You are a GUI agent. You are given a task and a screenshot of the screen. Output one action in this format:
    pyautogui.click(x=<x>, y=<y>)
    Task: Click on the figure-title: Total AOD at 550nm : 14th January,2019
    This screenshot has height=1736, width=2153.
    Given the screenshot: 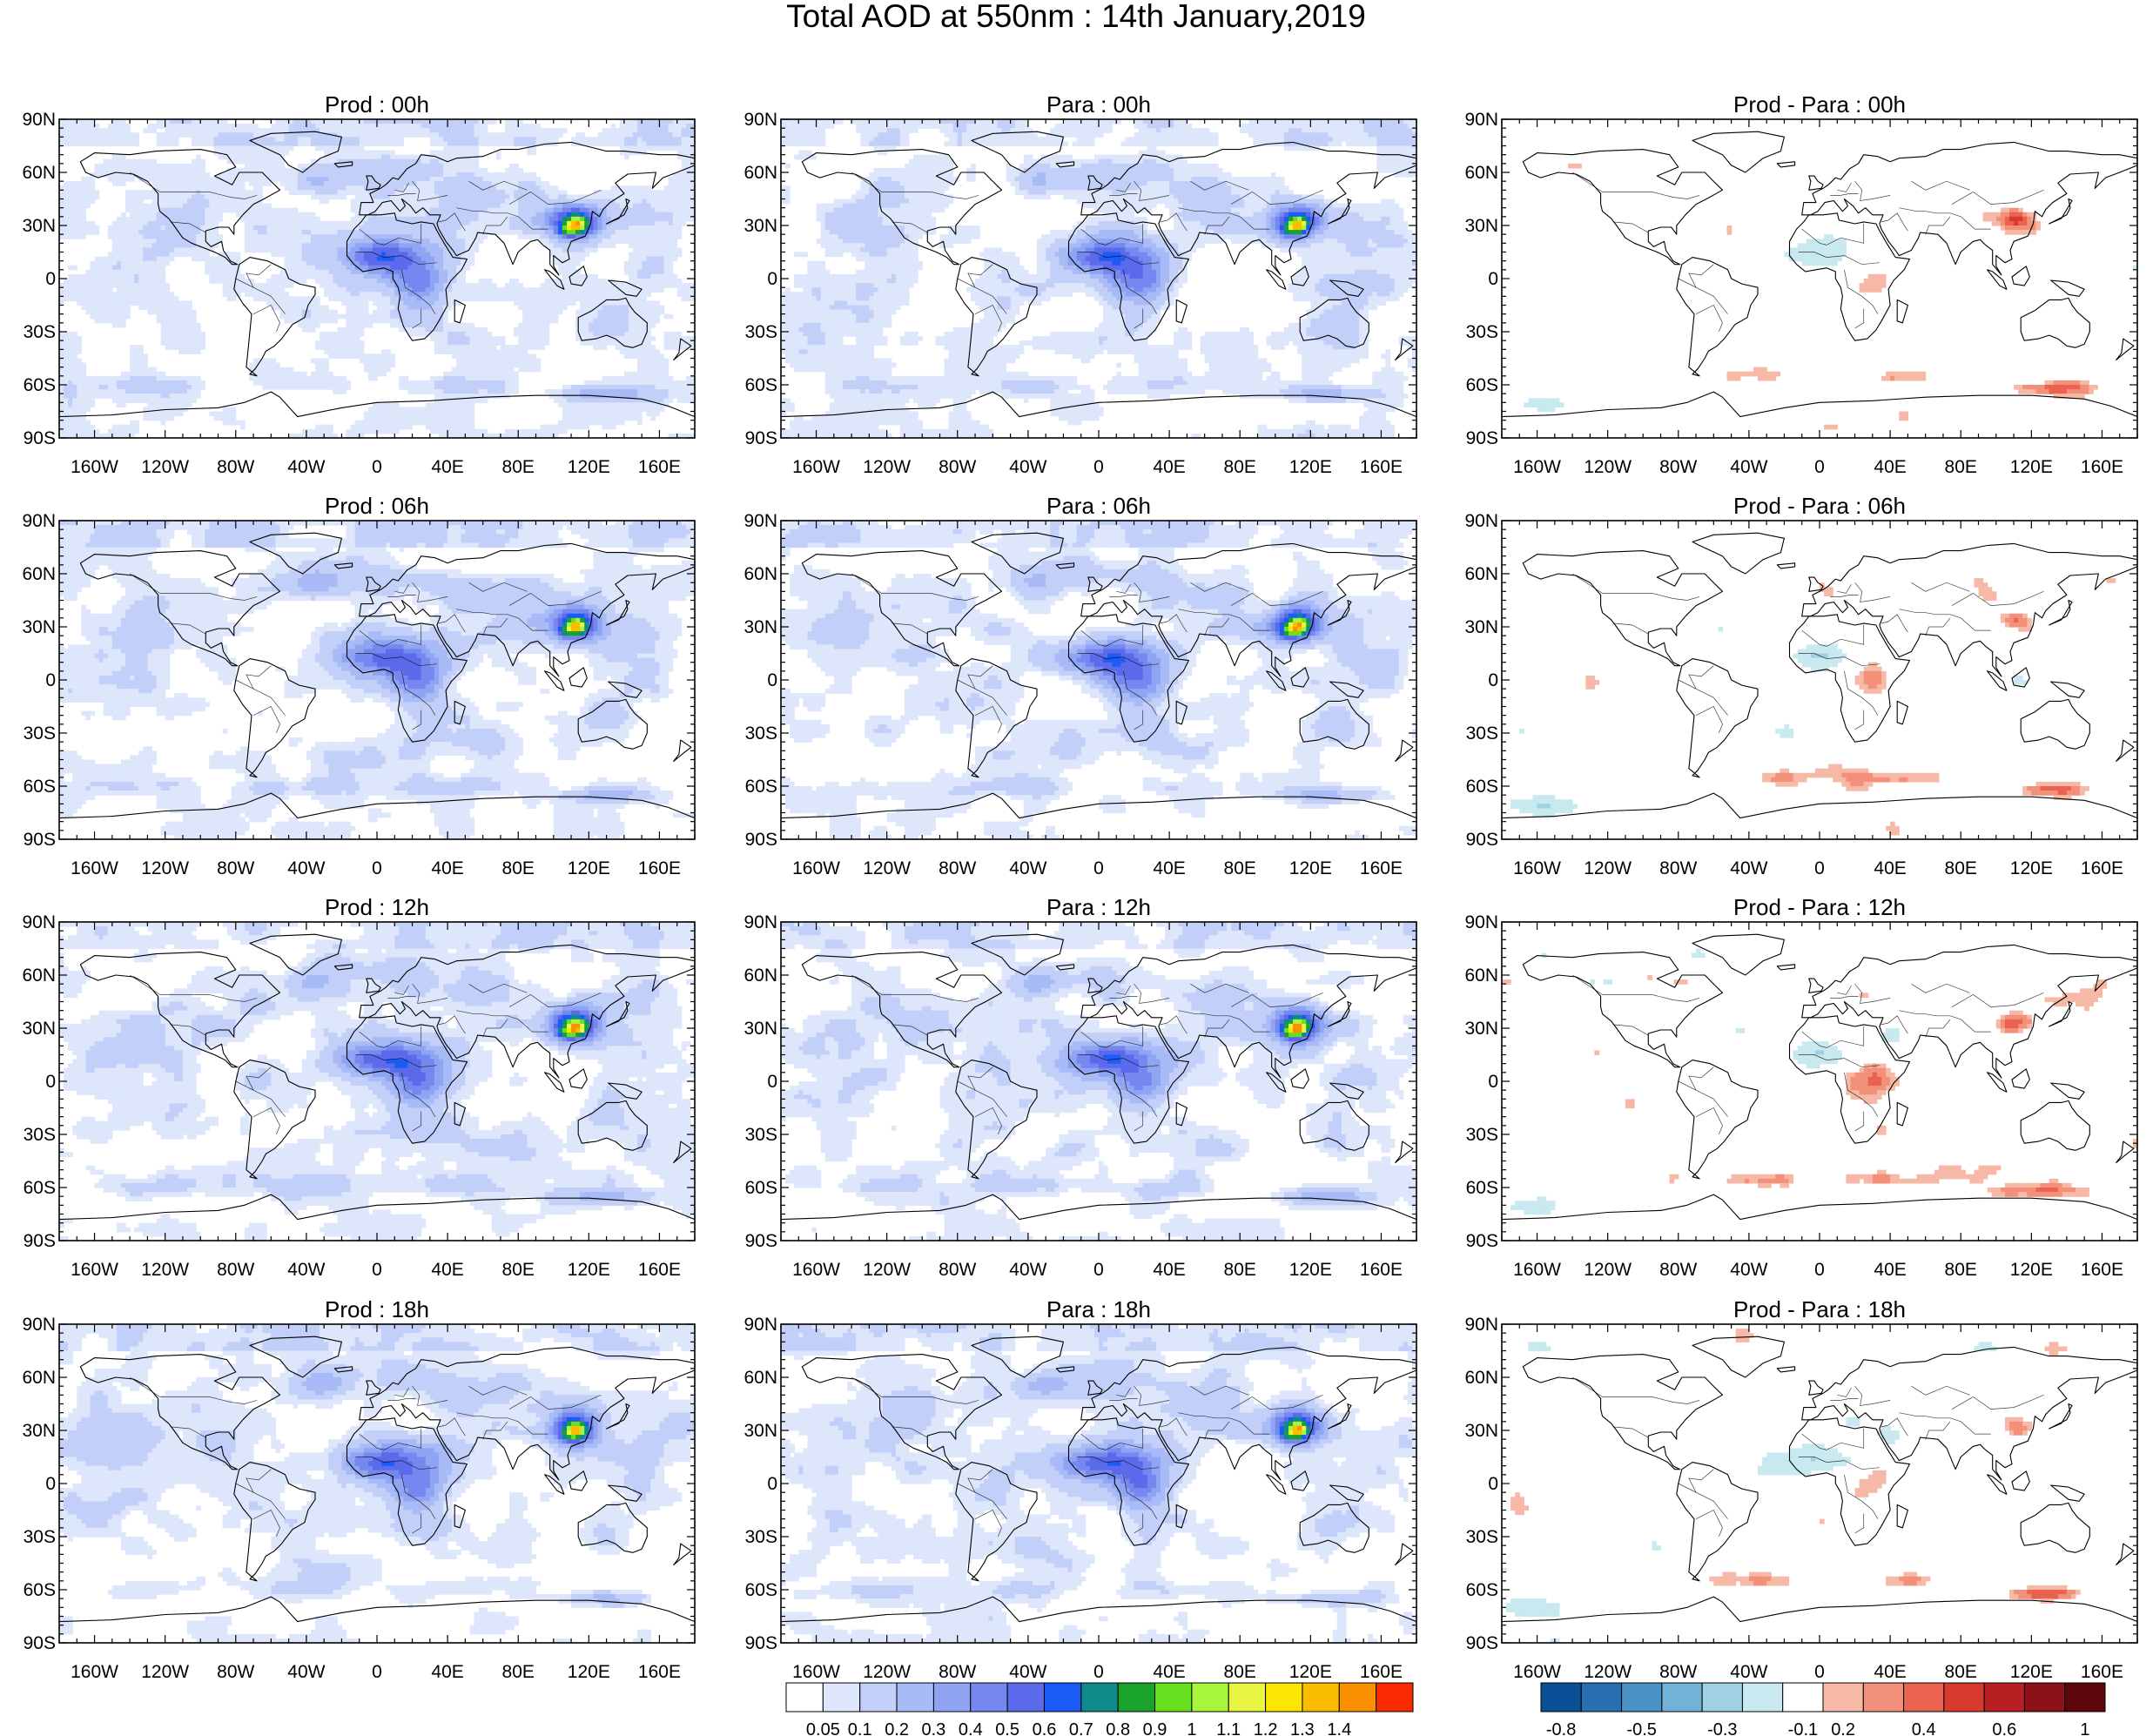 What is the action you would take?
    pyautogui.click(x=1076, y=17)
    